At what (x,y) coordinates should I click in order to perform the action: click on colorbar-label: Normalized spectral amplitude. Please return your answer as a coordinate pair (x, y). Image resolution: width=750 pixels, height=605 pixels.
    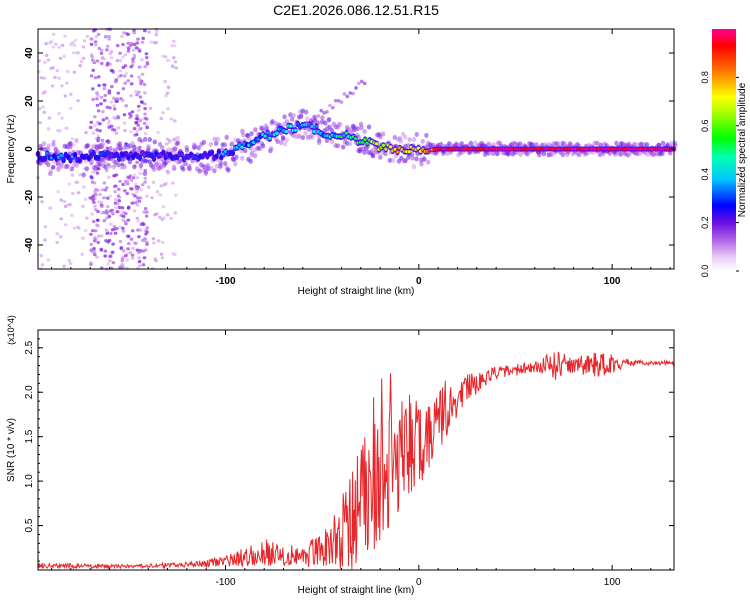
    Looking at the image, I should click on (742, 149).